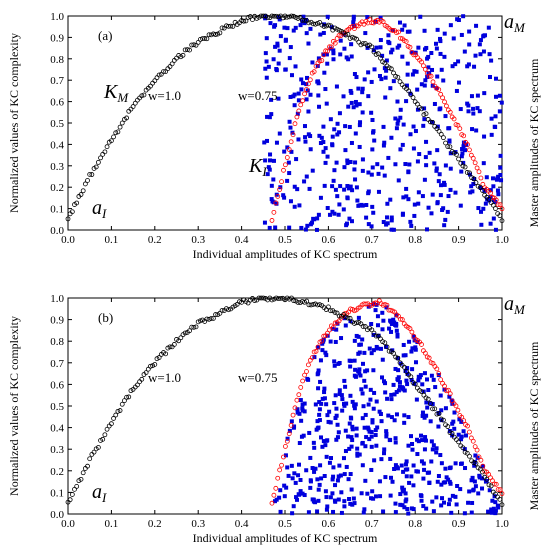  What do you see at coordinates (57, 364) in the screenshot?
I see `y-tick-label: 0.7` at bounding box center [57, 364].